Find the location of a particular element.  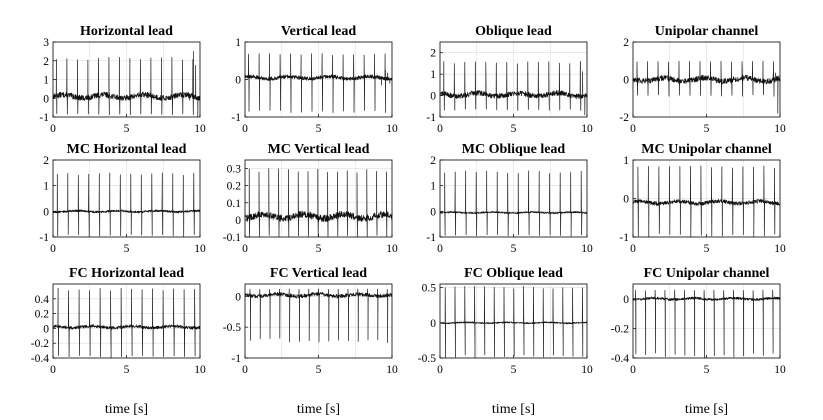

panel-title: Horizontal lead is located at coordinates (126, 31).